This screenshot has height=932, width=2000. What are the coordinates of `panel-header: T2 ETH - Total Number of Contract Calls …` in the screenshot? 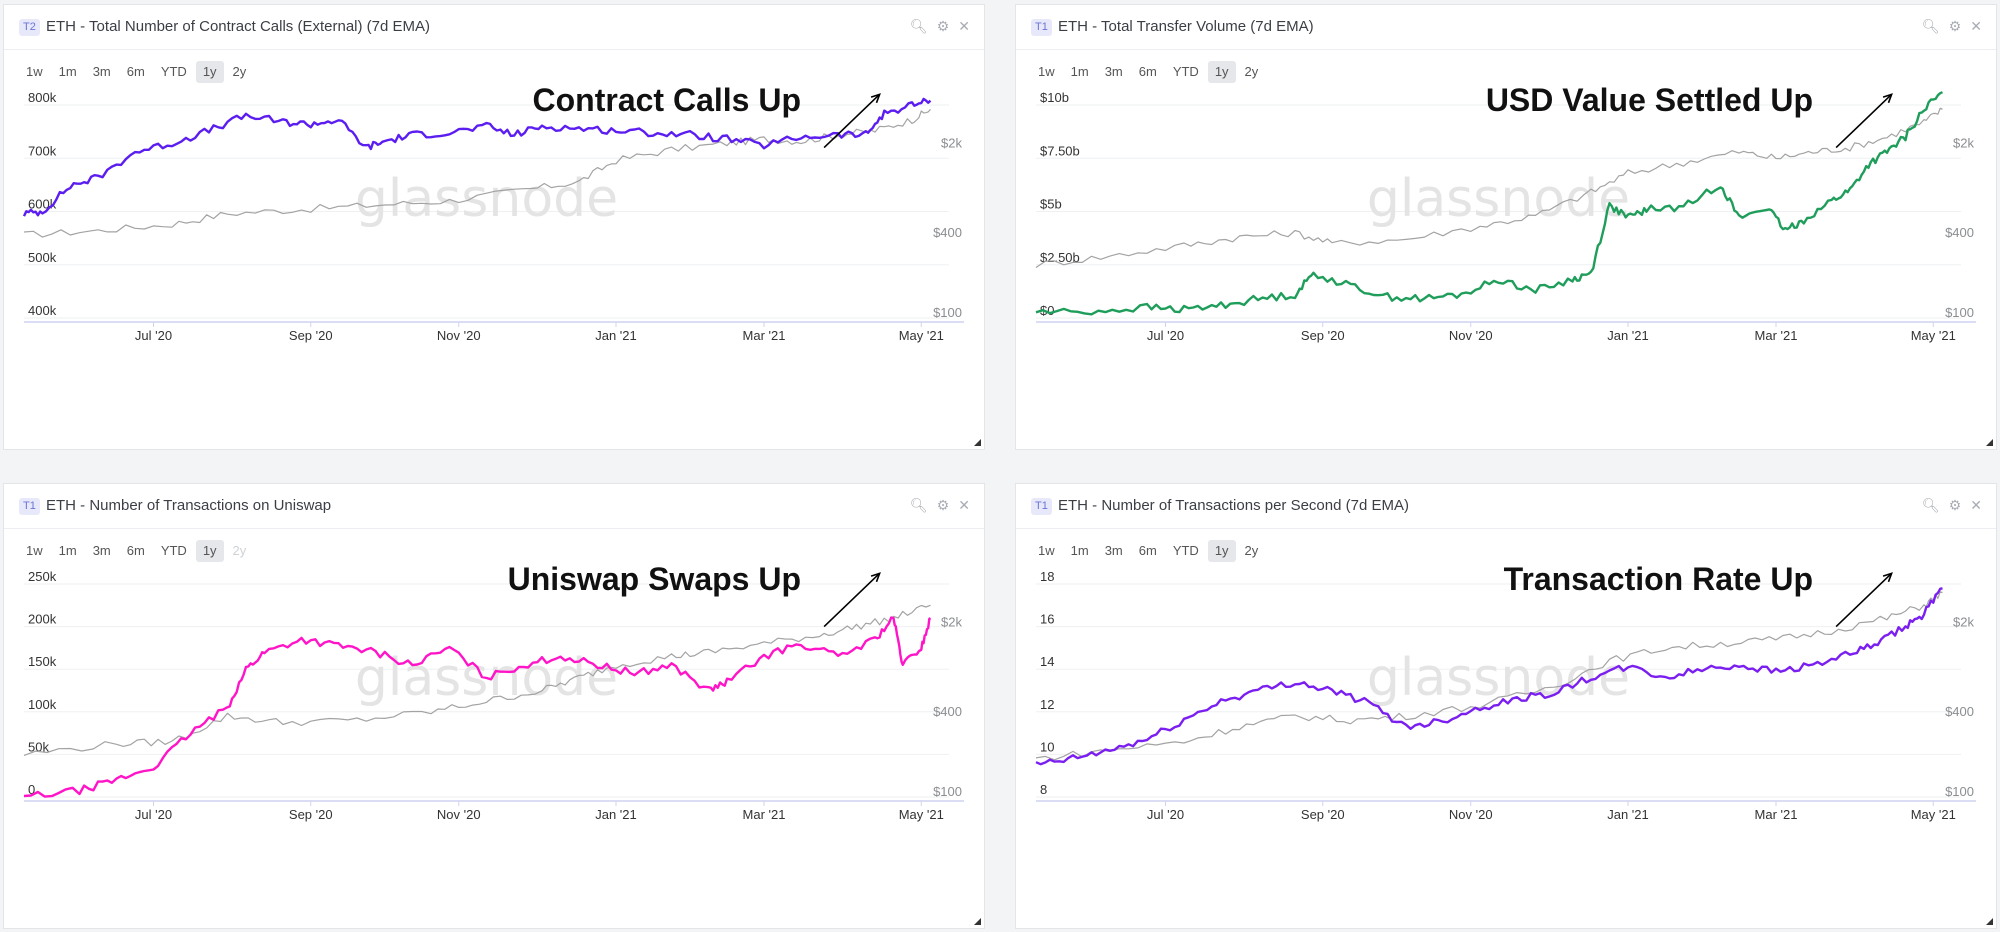 It's located at (494, 27).